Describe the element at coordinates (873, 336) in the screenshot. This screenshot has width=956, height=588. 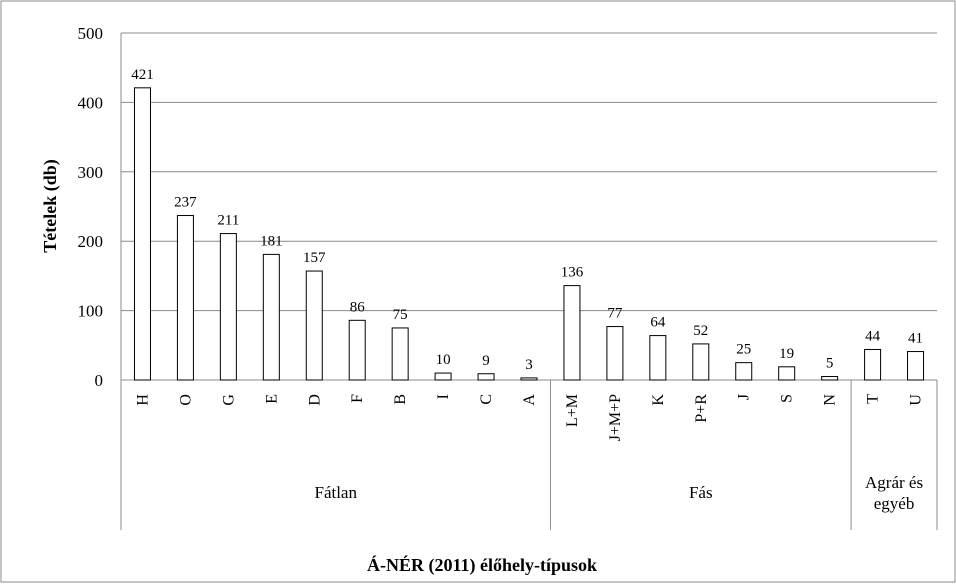
I see `data-label: 44` at that location.